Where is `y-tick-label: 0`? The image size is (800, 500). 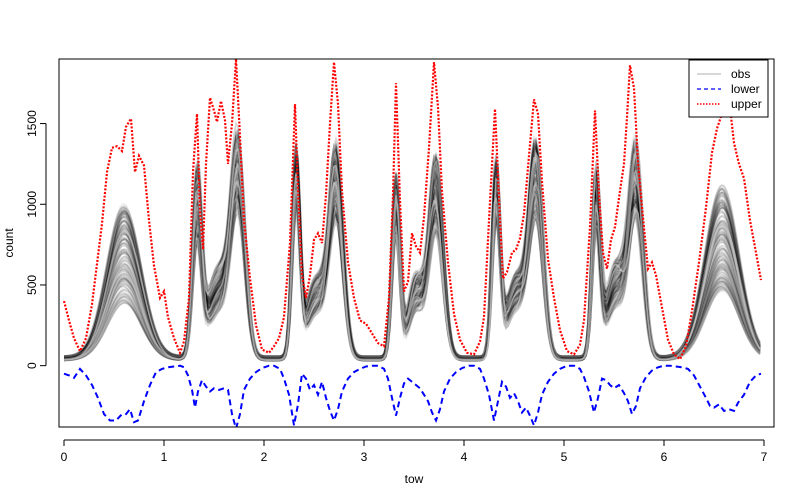
y-tick-label: 0 is located at coordinates (32, 365).